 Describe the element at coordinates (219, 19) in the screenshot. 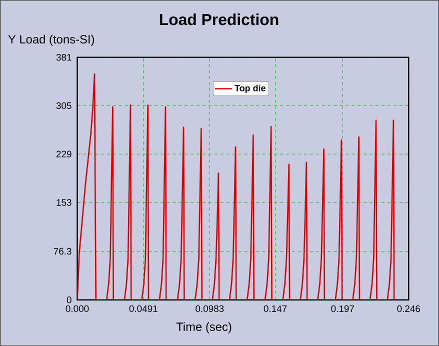

I see `chart-title: Load Prediction` at that location.